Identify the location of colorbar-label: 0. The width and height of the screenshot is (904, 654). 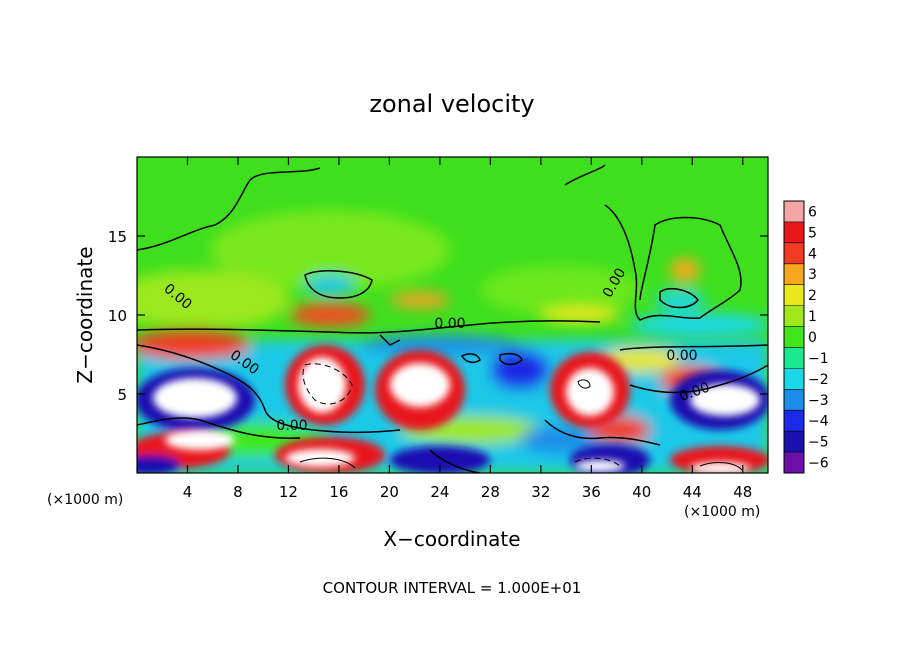
(812, 338).